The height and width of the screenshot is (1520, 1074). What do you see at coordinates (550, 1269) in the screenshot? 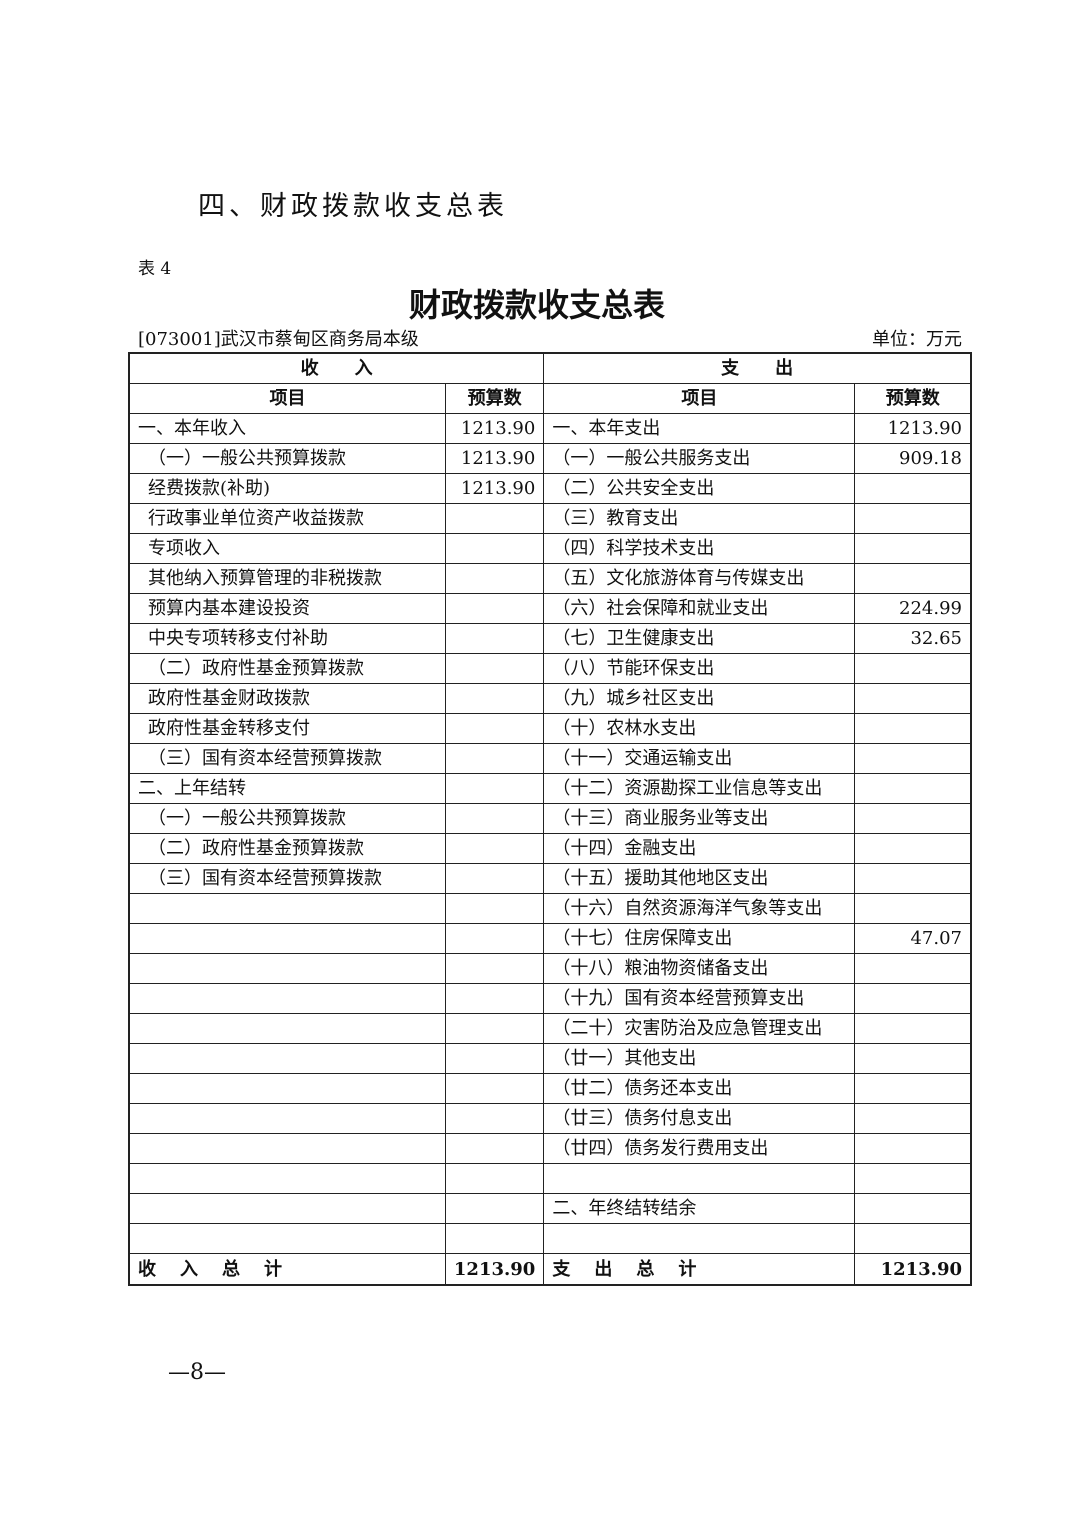
I see `total-row: 收入总计 1213.90 支出总计 1213.90` at bounding box center [550, 1269].